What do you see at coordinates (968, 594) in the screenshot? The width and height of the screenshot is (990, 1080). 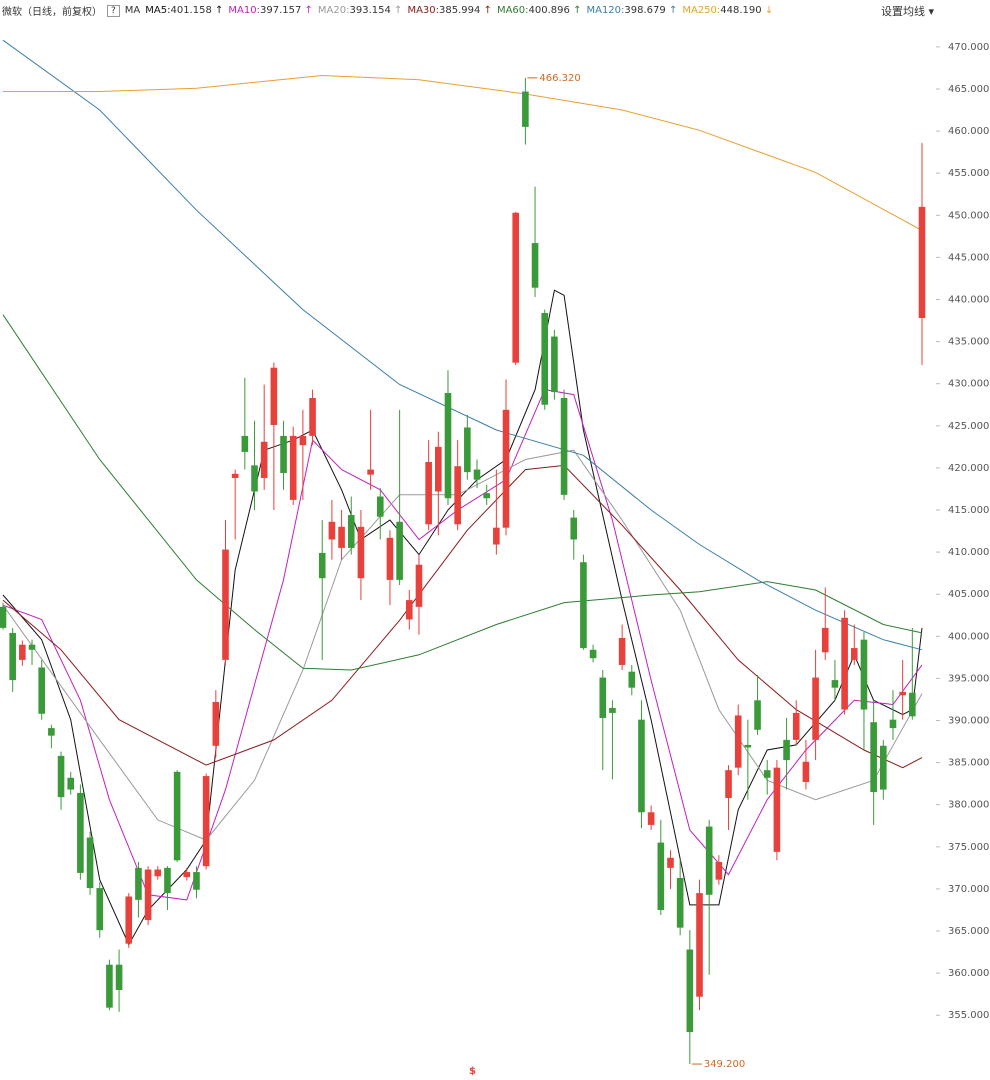 I see `y-tick-label: 405.000` at bounding box center [968, 594].